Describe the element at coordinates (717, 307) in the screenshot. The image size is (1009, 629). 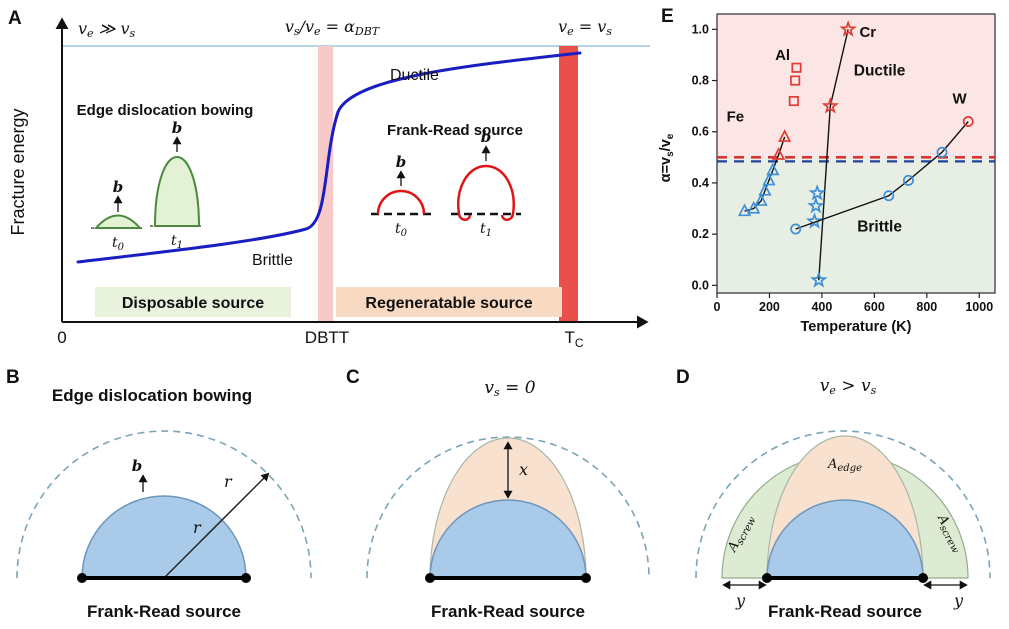
I see `x-tick-label: 0` at that location.